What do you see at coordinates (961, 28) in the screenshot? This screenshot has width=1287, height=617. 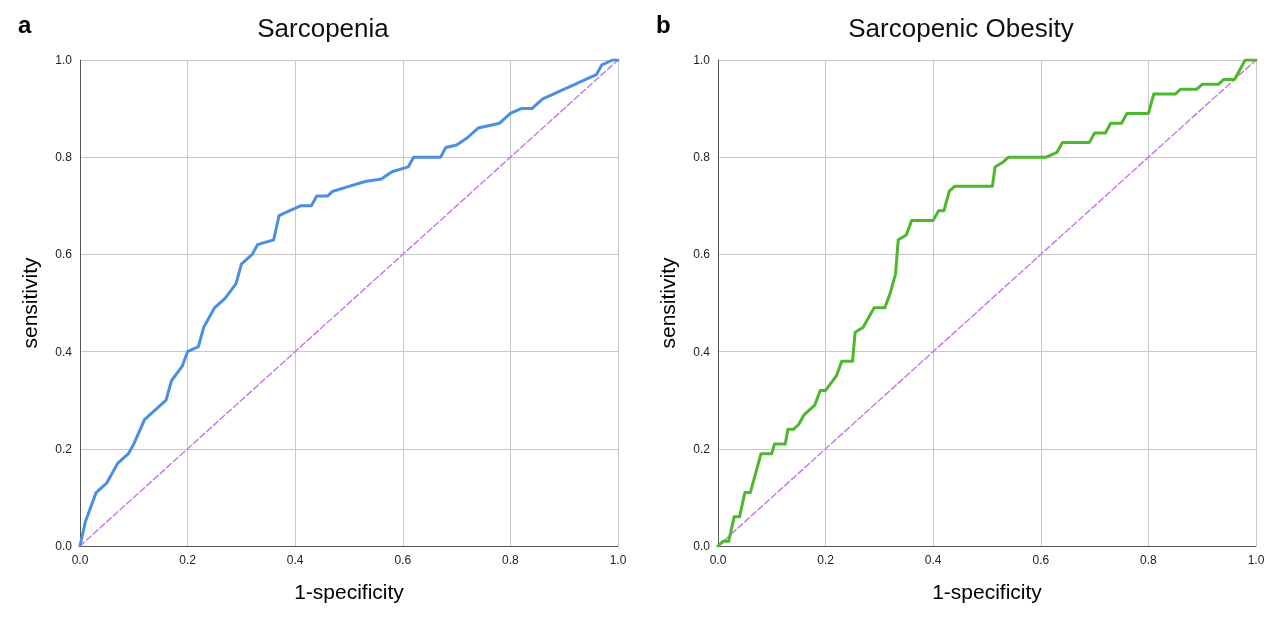 I see `chart-title: Sarcopenic Obesity` at bounding box center [961, 28].